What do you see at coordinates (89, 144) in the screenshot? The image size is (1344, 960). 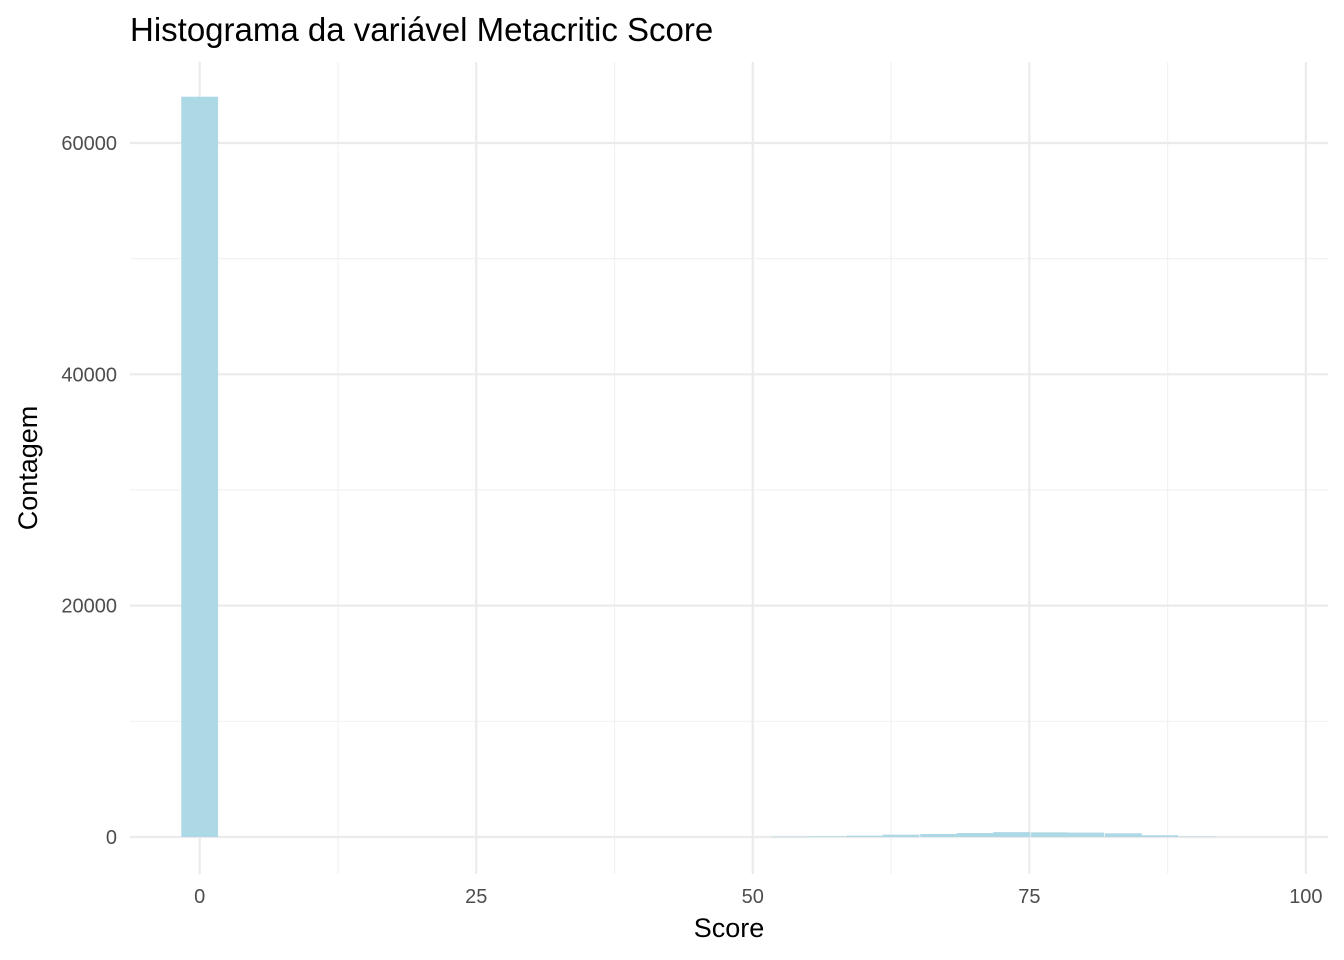 I see `y-tick-label: 60000` at bounding box center [89, 144].